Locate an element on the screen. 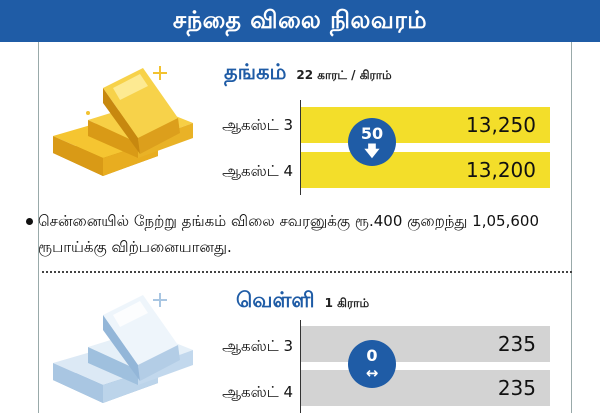 This screenshot has width=600, height=413. gold-unit: 22 காரட் / கிராம் is located at coordinates (344, 75).